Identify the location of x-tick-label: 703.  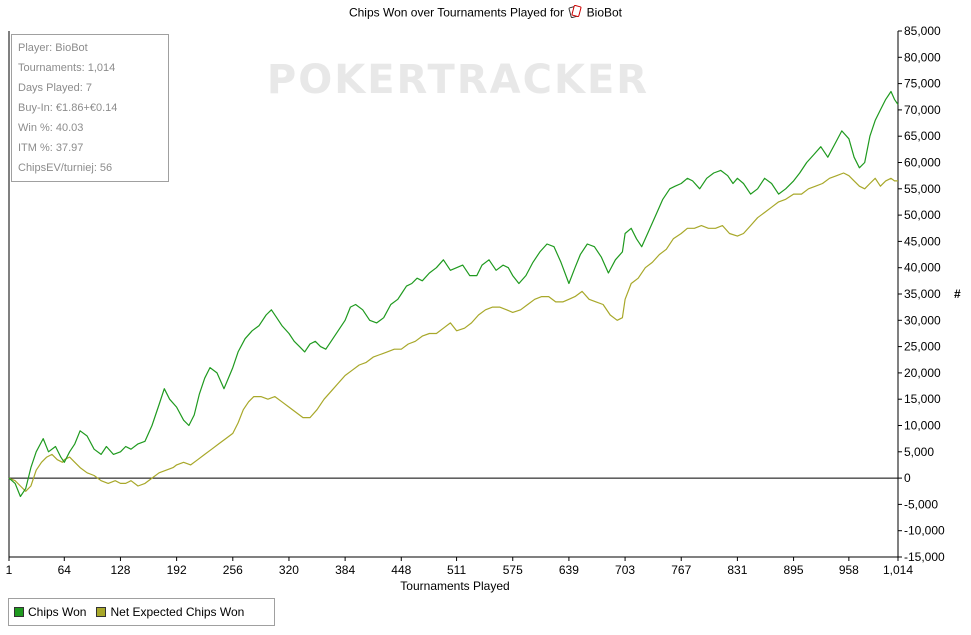
(625, 570).